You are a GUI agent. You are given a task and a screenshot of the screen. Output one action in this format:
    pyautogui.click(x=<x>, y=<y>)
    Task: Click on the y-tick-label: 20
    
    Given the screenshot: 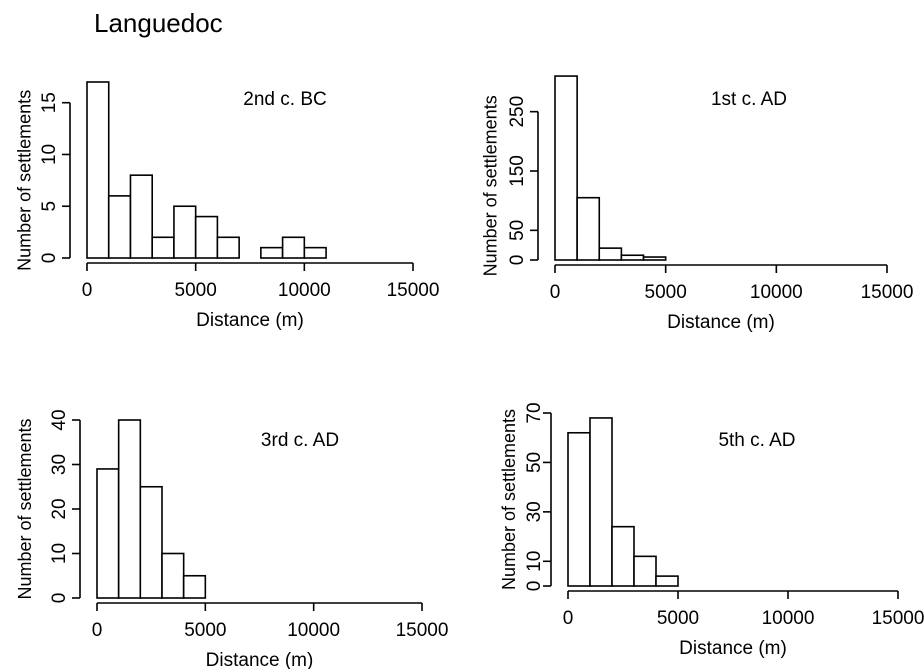 What is the action you would take?
    pyautogui.click(x=59, y=508)
    